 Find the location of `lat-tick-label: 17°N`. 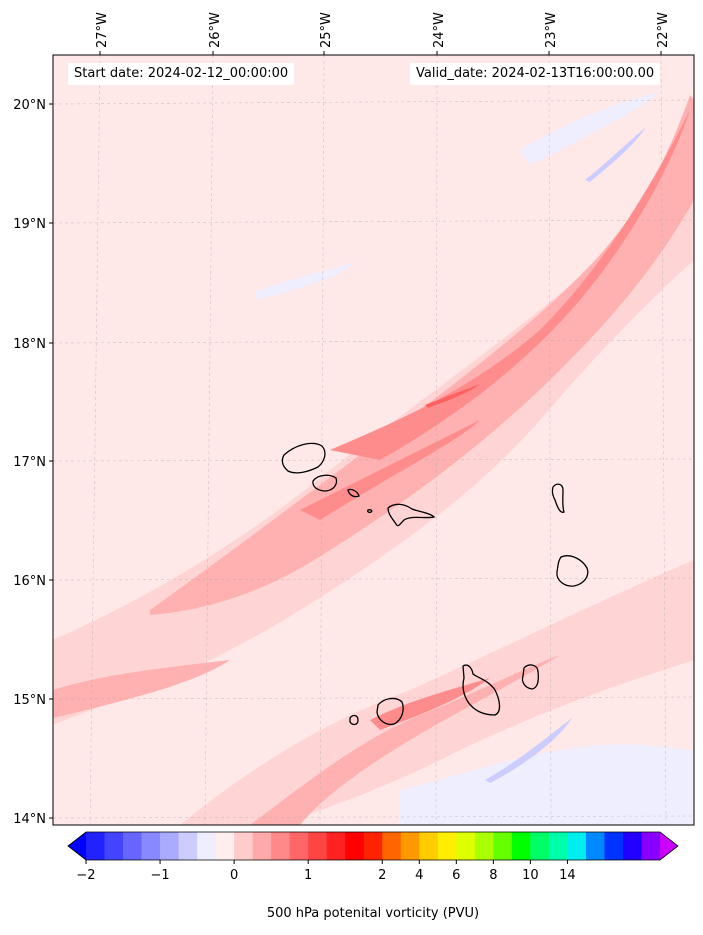

lat-tick-label: 17°N is located at coordinates (29, 462).